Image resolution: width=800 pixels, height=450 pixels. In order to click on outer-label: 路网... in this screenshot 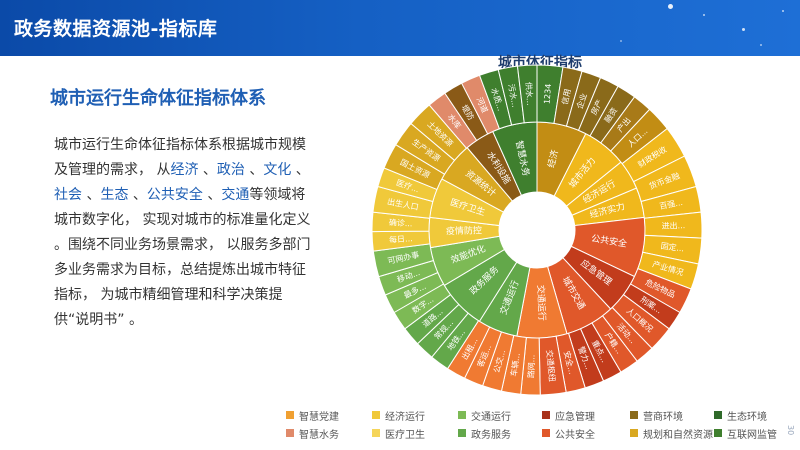, I will do `click(531, 366)`.